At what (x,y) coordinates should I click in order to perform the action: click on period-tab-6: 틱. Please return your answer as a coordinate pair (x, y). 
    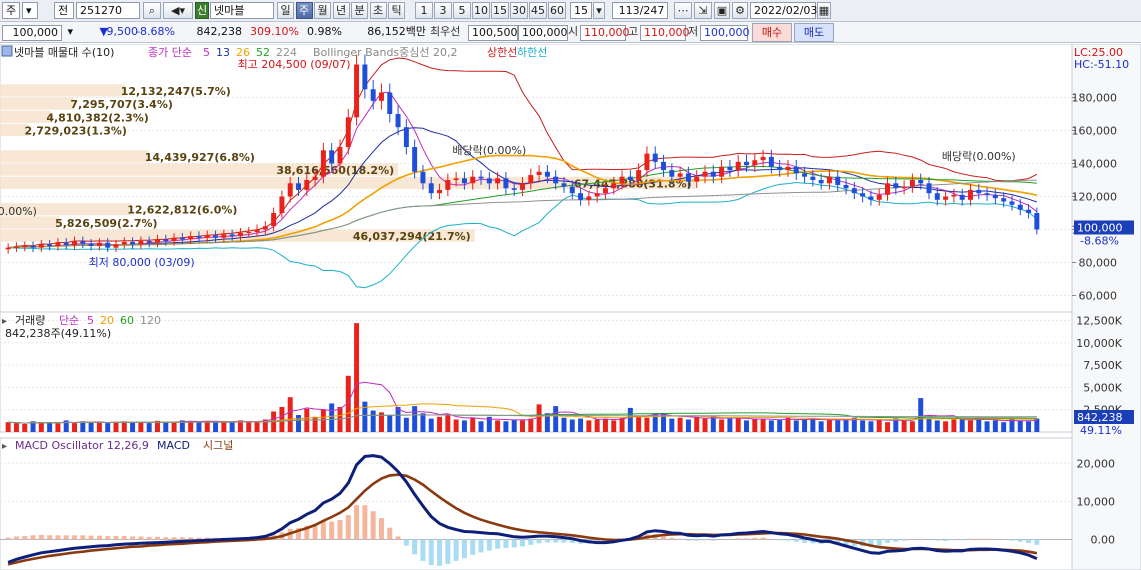
    Looking at the image, I should click on (396, 10).